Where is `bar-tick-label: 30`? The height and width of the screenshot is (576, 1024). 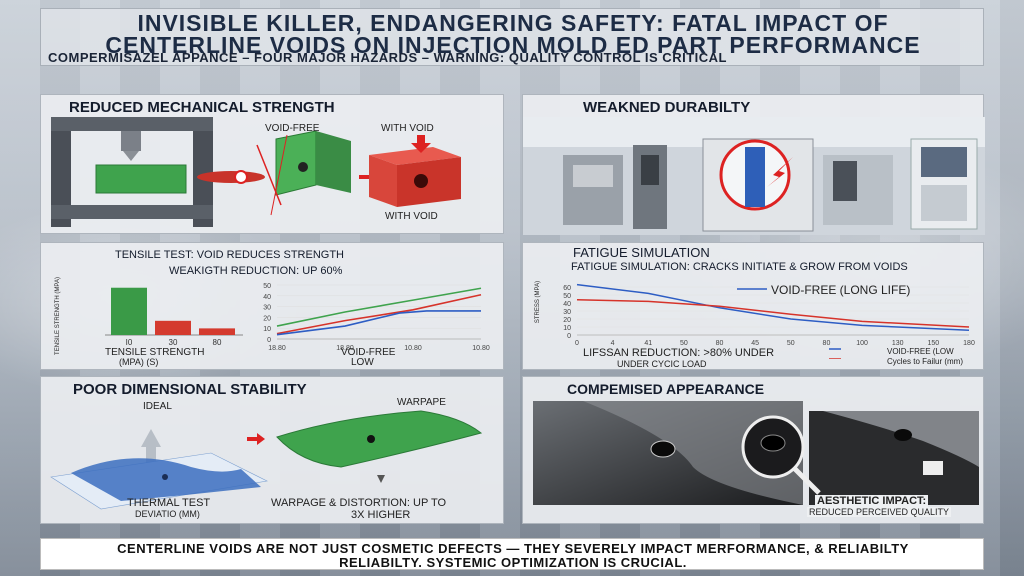 bar-tick-label: 30 is located at coordinates (173, 342).